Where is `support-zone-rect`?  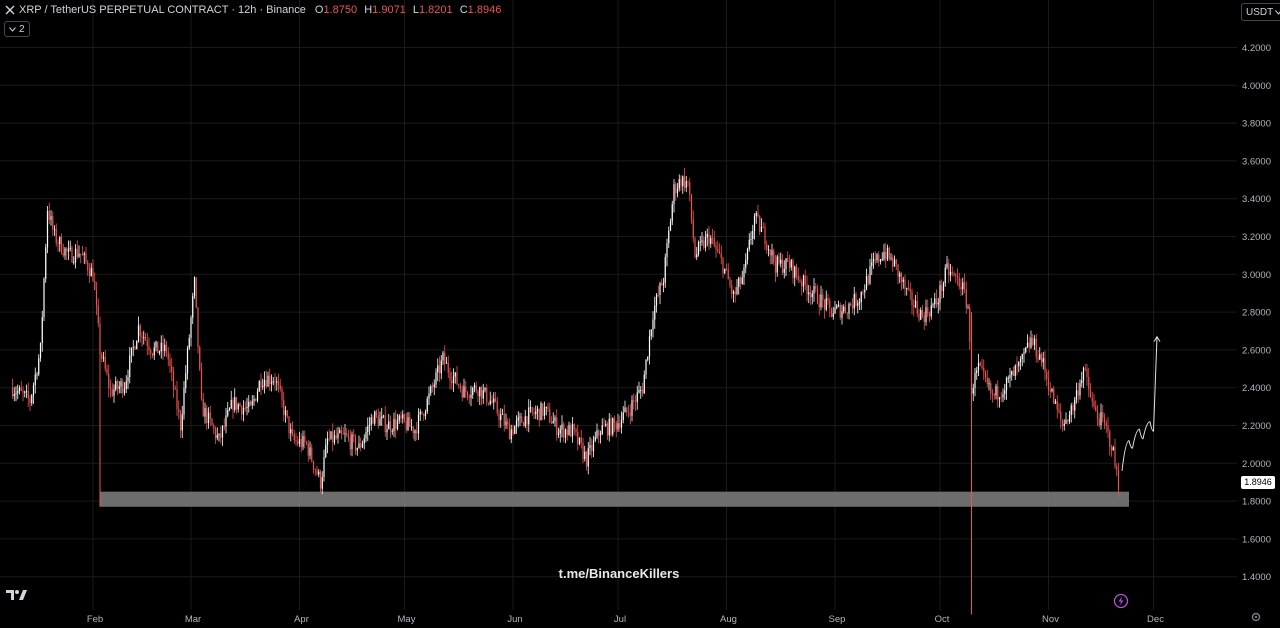
support-zone-rect is located at coordinates (614, 499).